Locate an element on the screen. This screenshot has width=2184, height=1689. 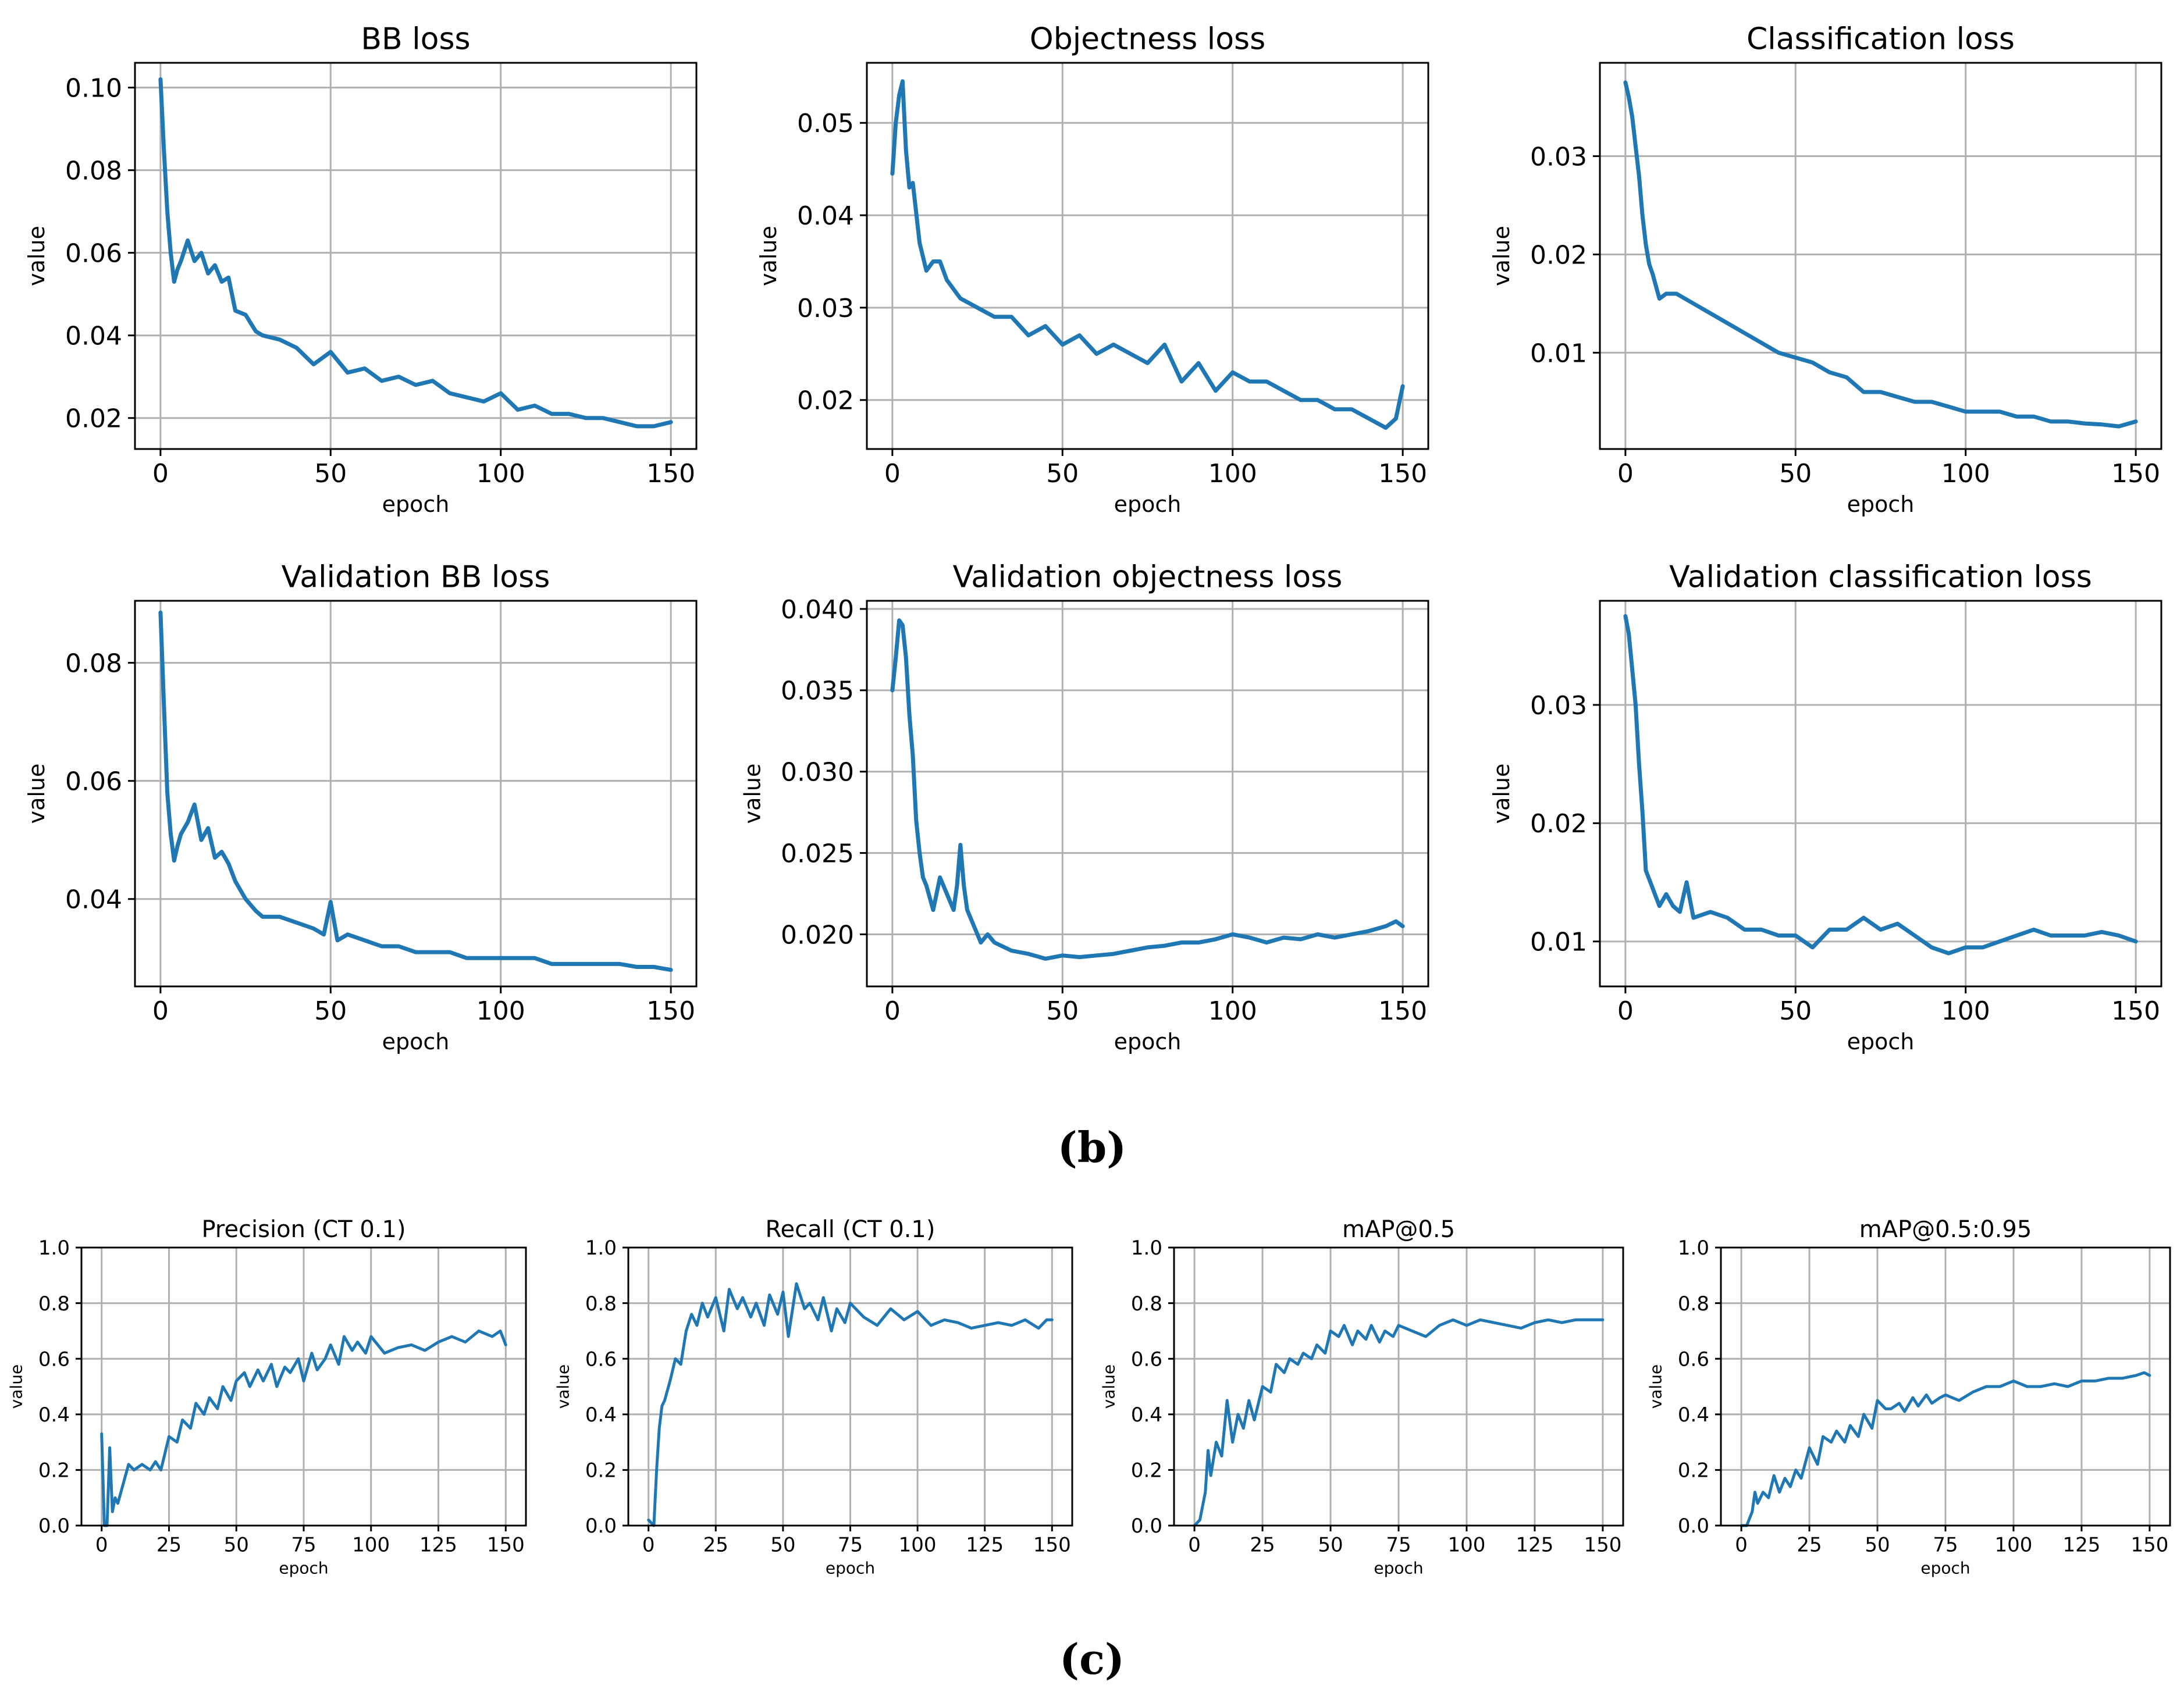
caption-c: (c) is located at coordinates (1092, 1659).